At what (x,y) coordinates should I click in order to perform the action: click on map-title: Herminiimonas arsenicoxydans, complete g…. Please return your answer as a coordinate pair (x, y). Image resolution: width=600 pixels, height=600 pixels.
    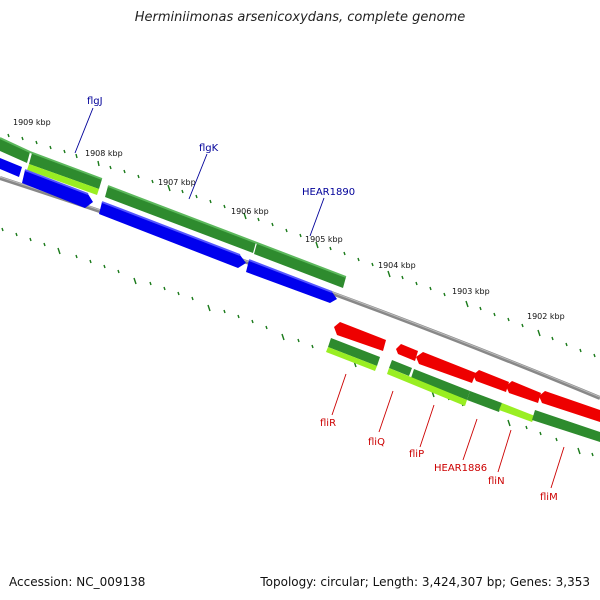
    Looking at the image, I should click on (300, 17).